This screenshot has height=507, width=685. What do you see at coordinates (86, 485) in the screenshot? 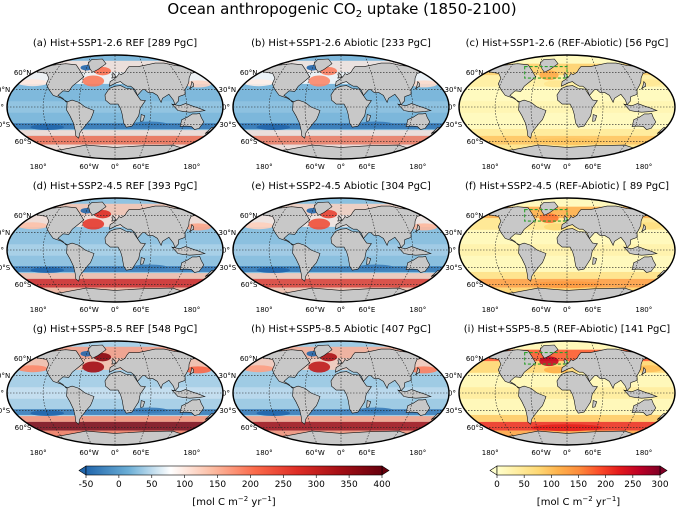
I see `colorbar-tick-label: -50` at bounding box center [86, 485].